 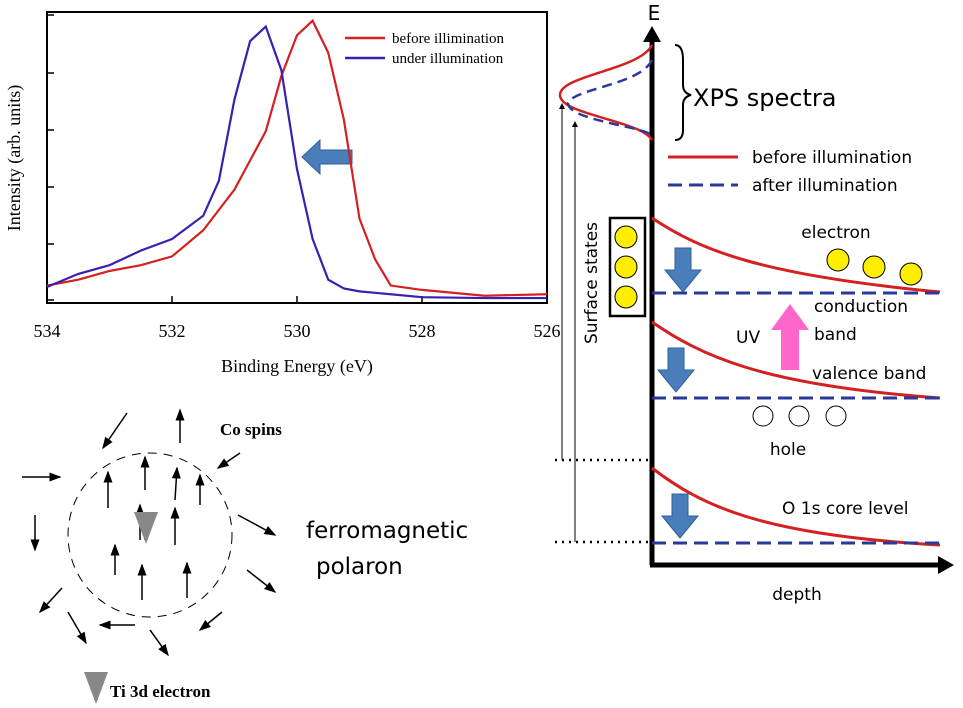 What do you see at coordinates (764, 98) in the screenshot?
I see `label: XPS spectra` at bounding box center [764, 98].